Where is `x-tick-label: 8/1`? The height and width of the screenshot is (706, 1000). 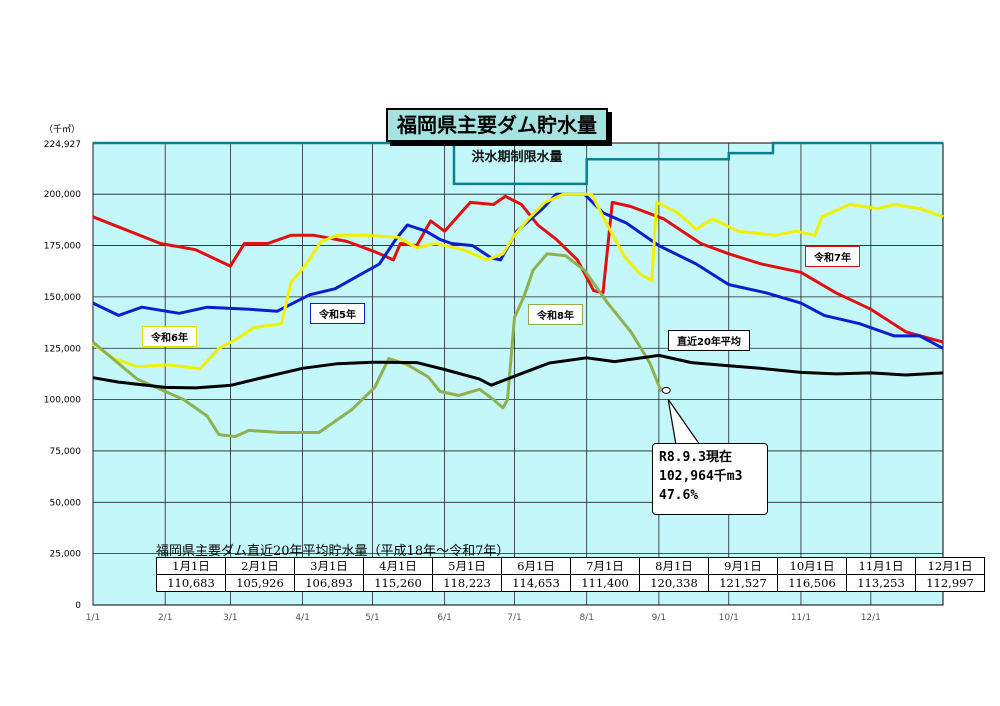 x-tick-label: 8/1 is located at coordinates (586, 618).